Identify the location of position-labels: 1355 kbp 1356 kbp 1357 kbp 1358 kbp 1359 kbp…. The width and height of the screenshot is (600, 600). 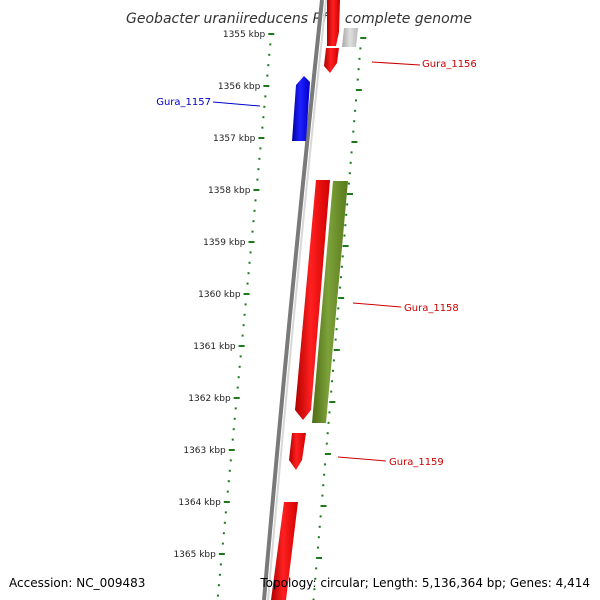
(219, 295).